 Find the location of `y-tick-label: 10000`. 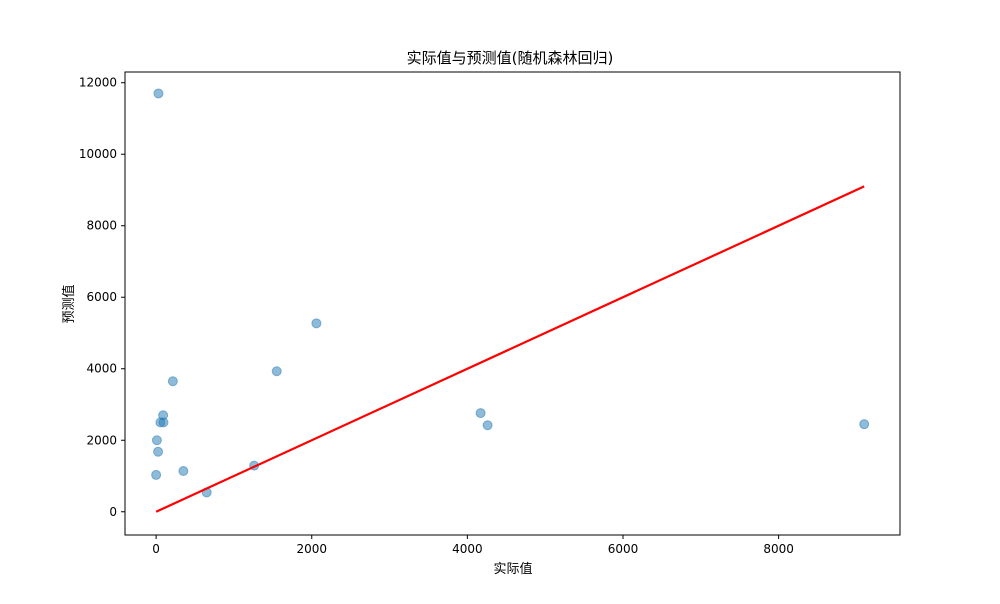

y-tick-label: 10000 is located at coordinates (98, 154).